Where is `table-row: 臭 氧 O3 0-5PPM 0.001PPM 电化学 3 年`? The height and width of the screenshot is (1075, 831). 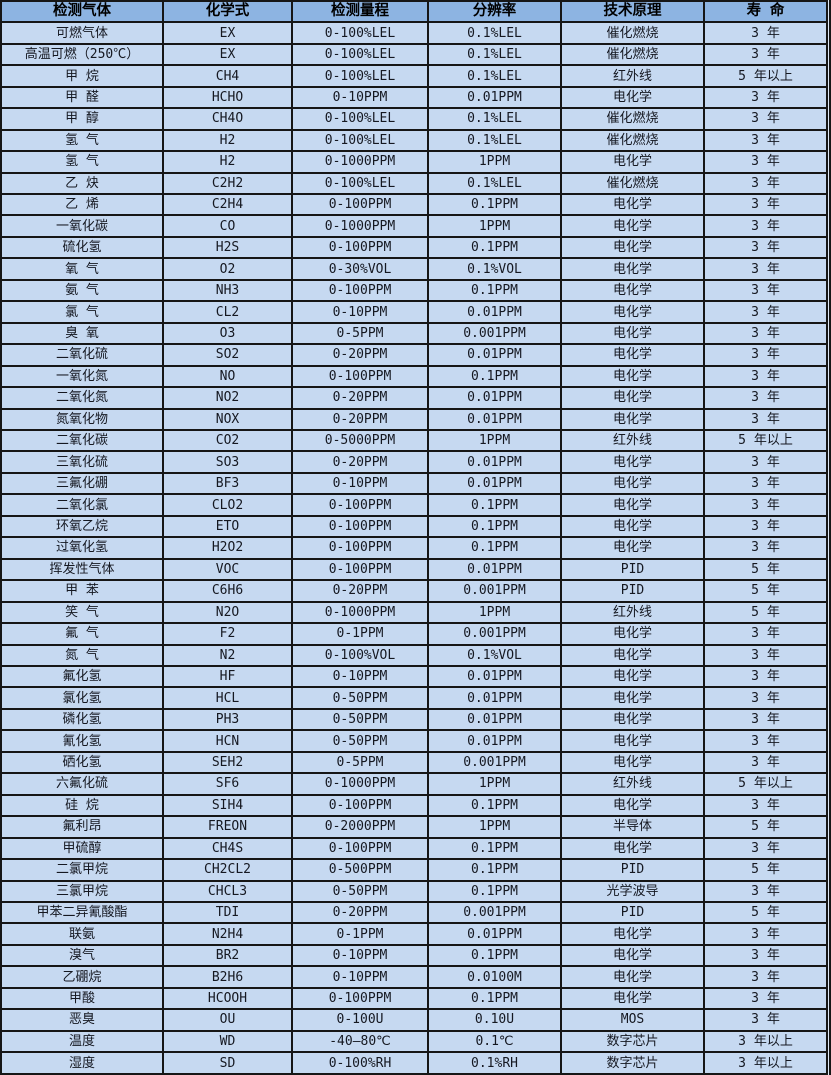 table-row: 臭 氧 O3 0-5PPM 0.001PPM 电化学 3 年 is located at coordinates (414, 333).